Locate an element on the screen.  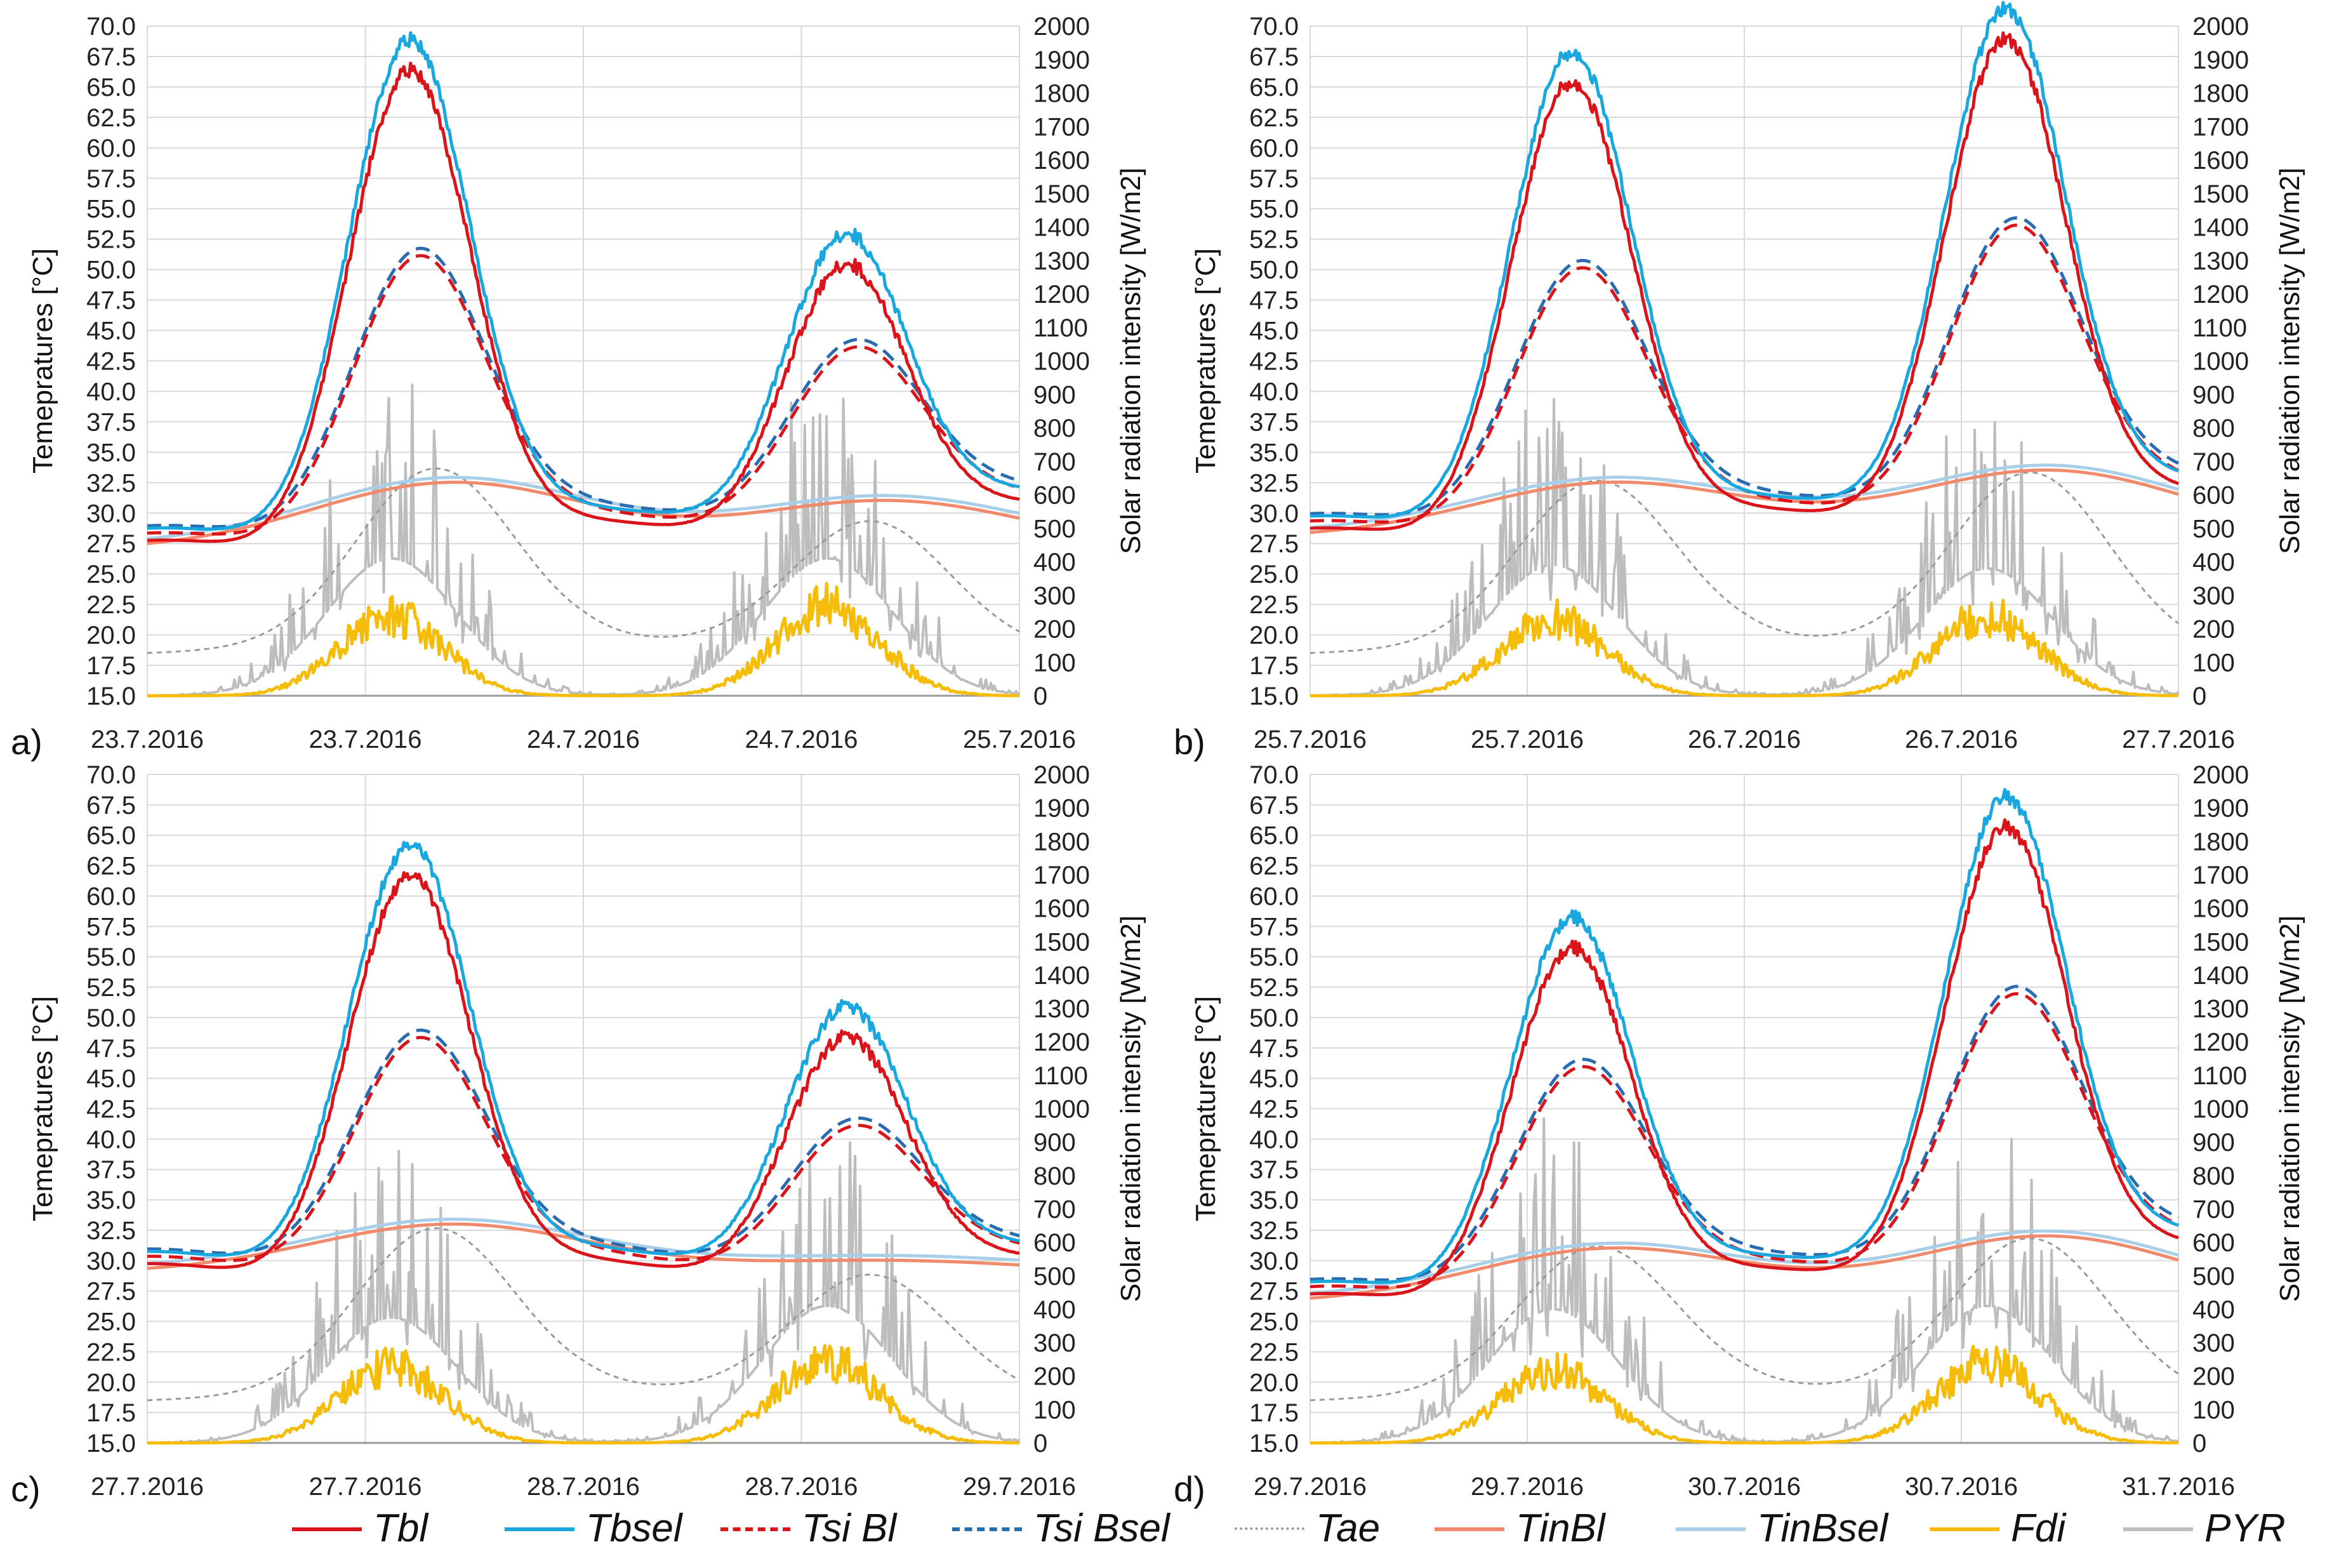
series-tinbsel-line is located at coordinates (583, 1241).